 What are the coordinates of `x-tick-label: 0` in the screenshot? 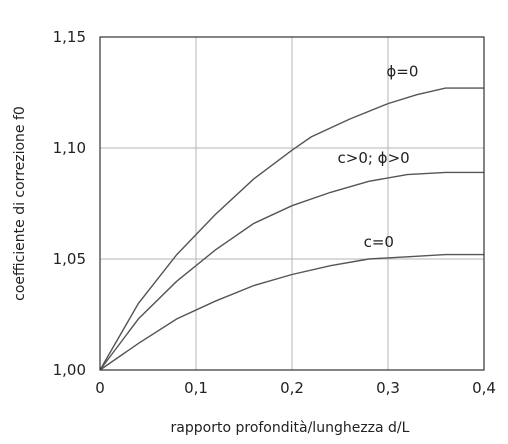 It's located at (100, 388).